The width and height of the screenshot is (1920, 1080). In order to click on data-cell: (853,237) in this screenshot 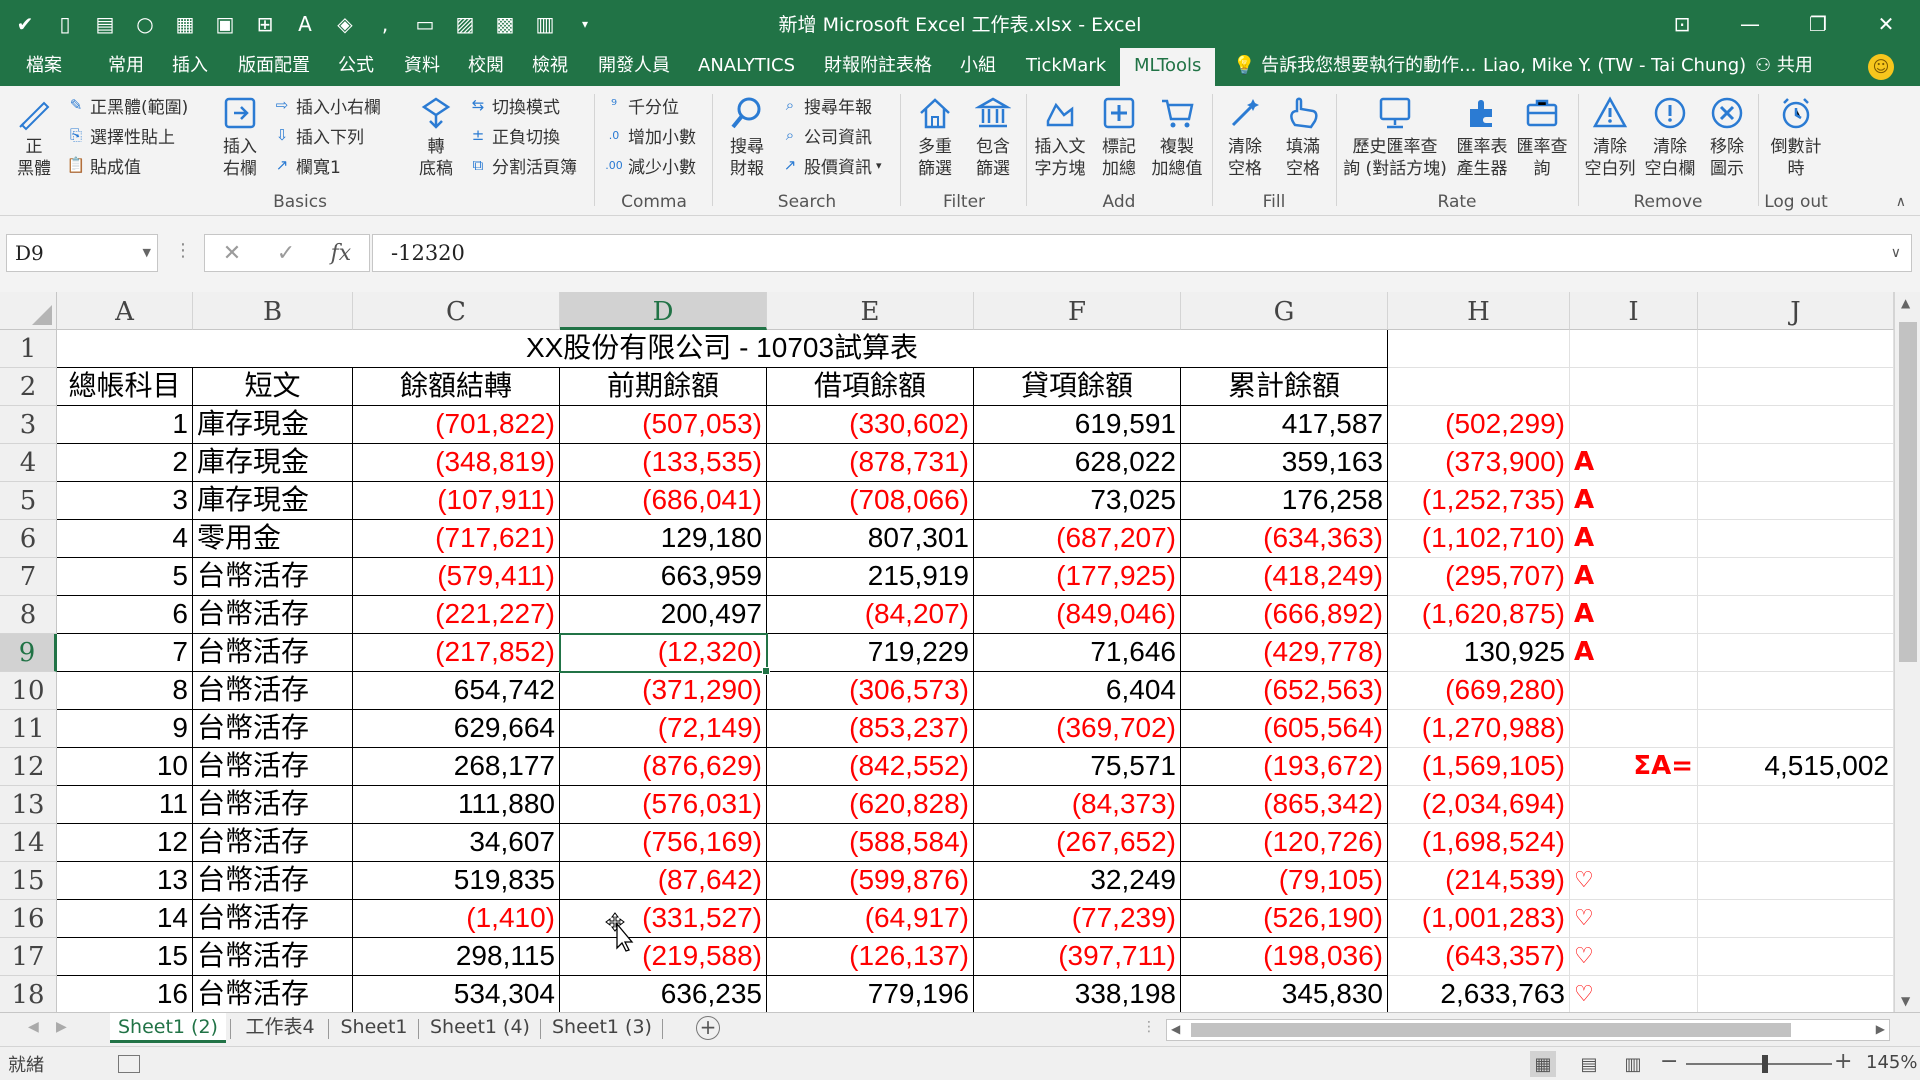, I will do `click(870, 729)`.